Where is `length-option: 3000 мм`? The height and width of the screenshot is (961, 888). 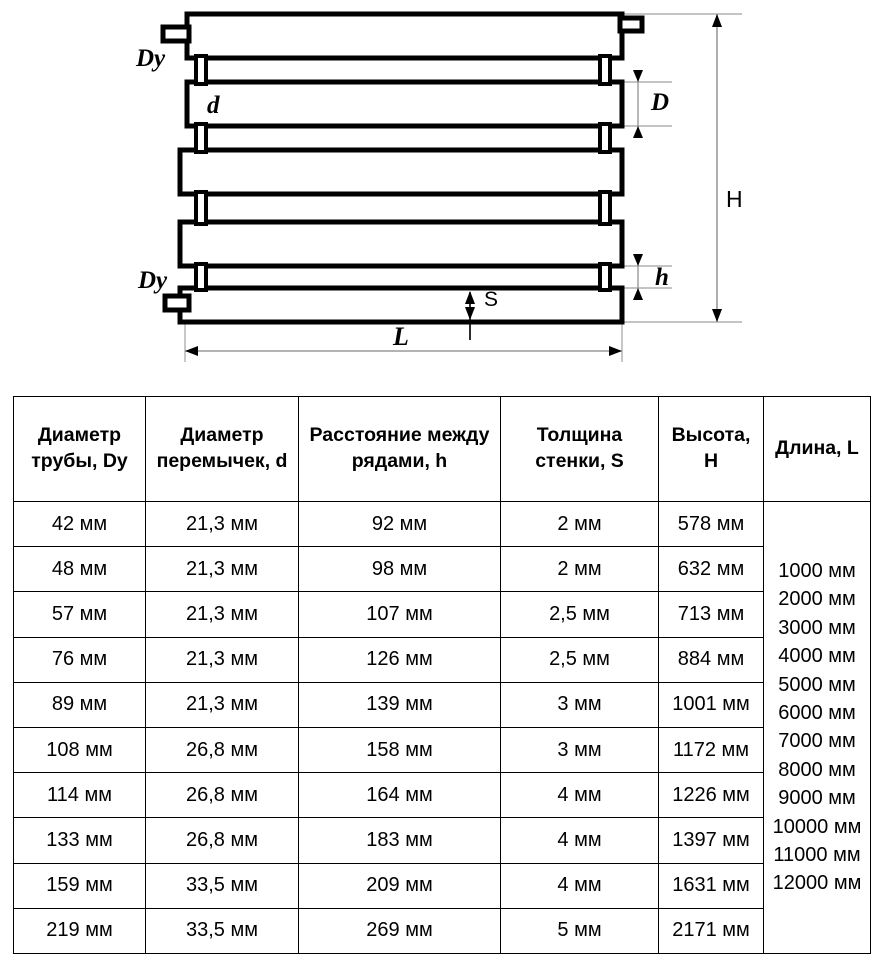
length-option: 3000 мм is located at coordinates (817, 627).